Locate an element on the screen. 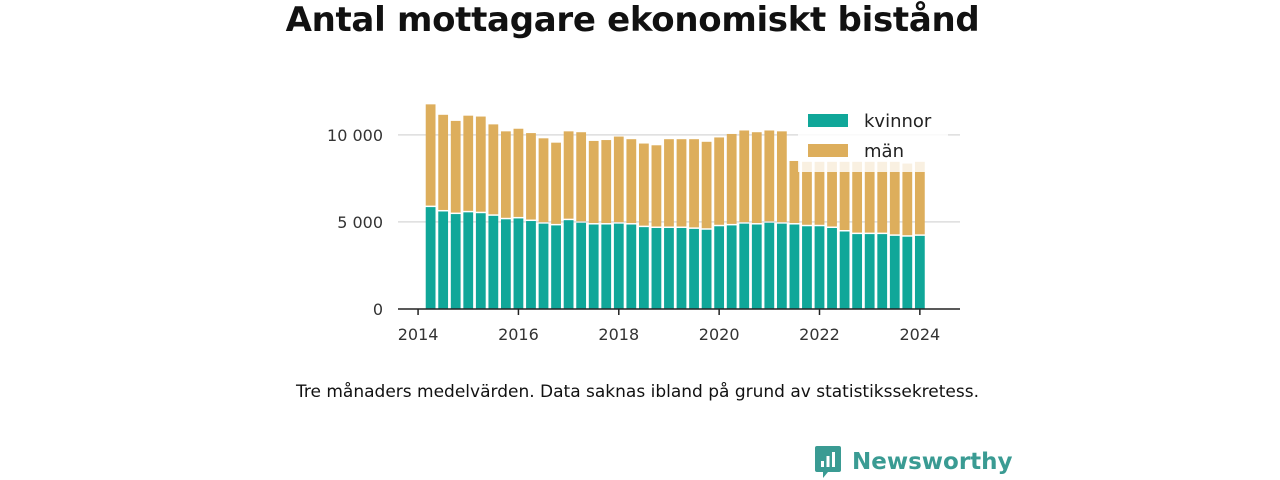  brand-name: Newsworthy is located at coordinates (932, 462).